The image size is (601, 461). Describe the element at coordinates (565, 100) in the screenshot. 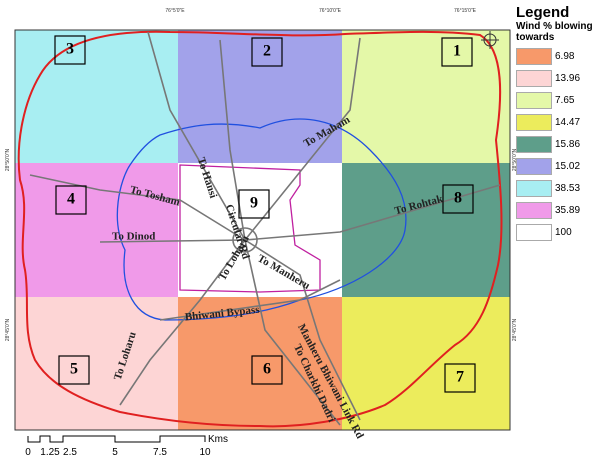

I see `legend-value: 7.65` at that location.